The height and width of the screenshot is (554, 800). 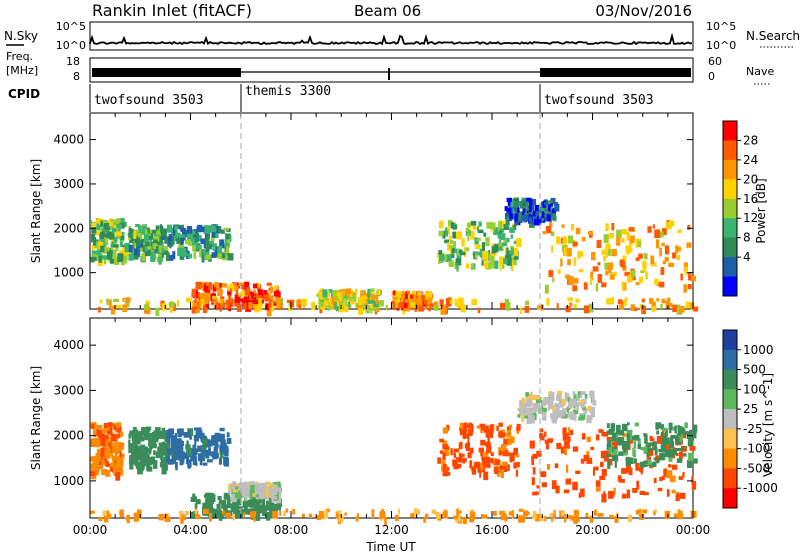 I want to click on power-colorbar-label: Power [dB], so click(x=761, y=210).